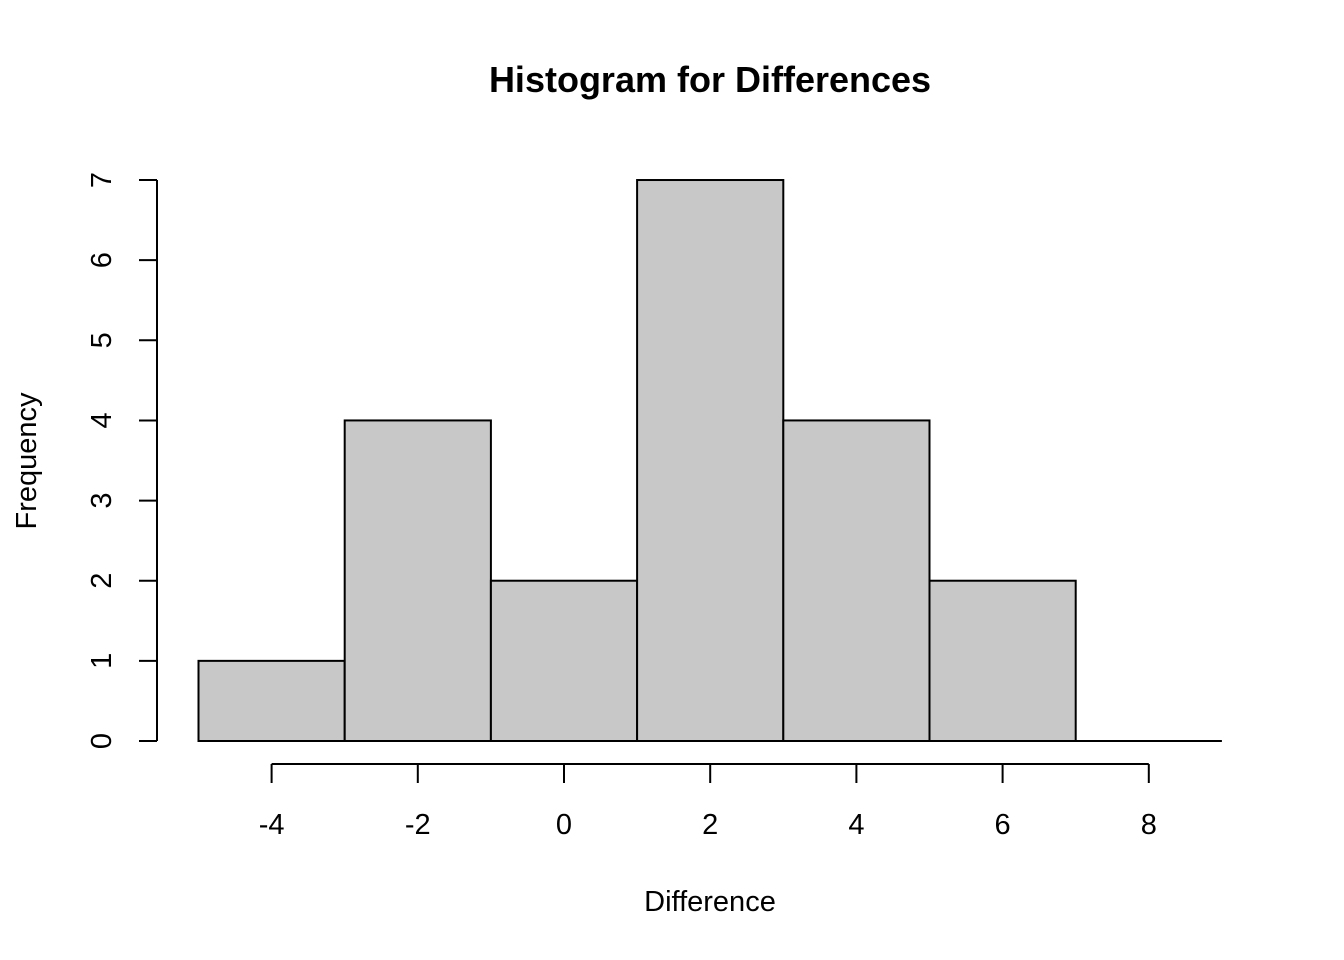  What do you see at coordinates (856, 825) in the screenshot?
I see `x-tick-label: 4` at bounding box center [856, 825].